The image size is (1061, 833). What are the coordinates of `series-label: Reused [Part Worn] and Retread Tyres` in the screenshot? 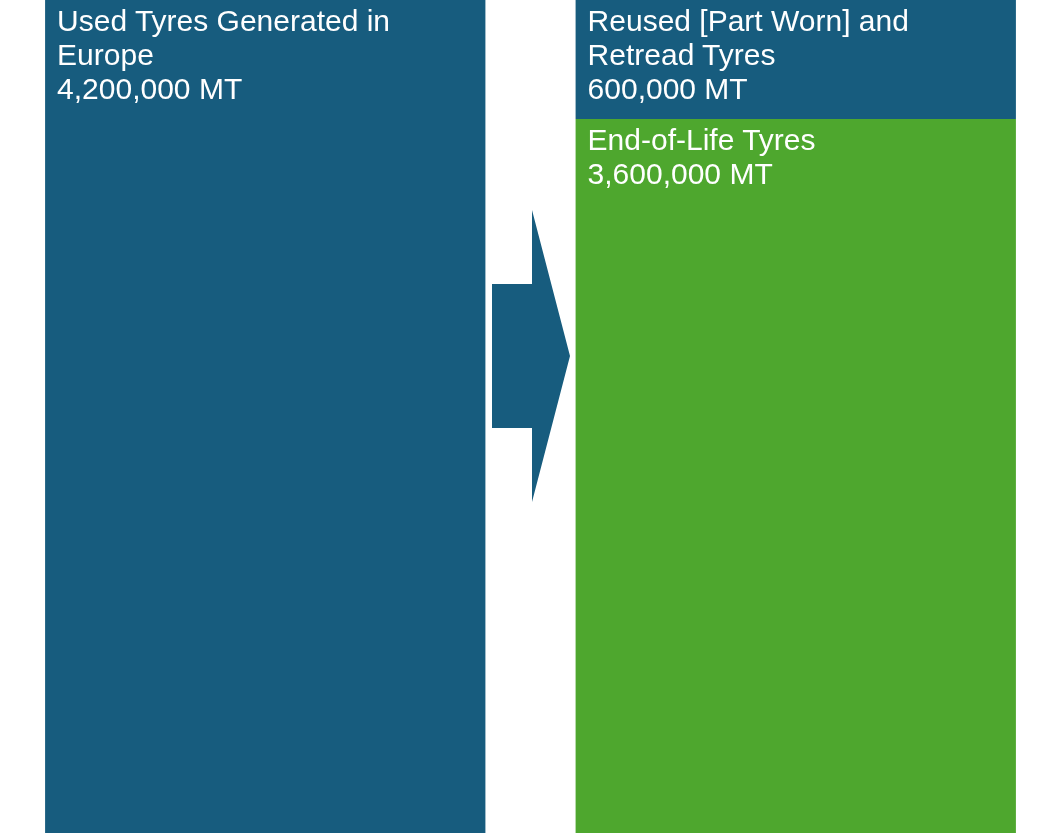 It's located at (748, 38).